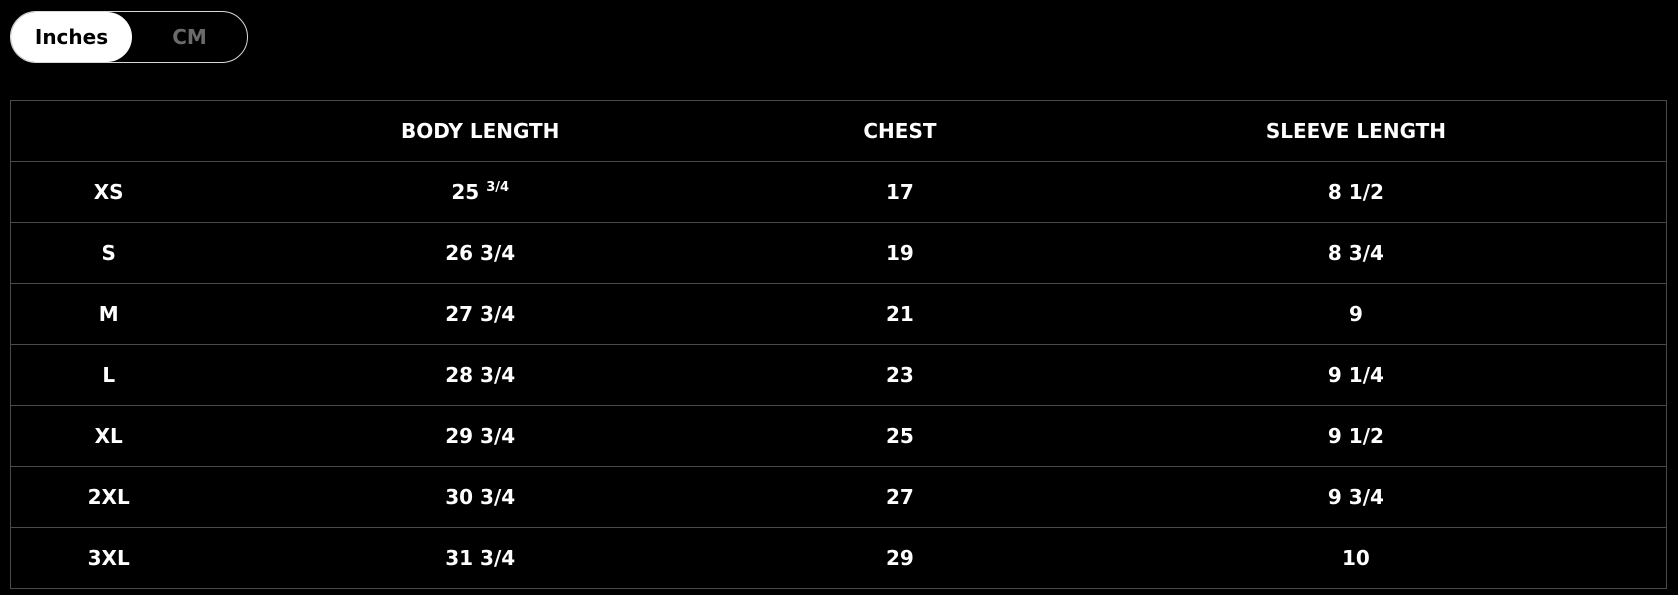 Image resolution: width=1678 pixels, height=595 pixels. I want to click on sleeve-length-cell: 8 1/2, so click(1356, 192).